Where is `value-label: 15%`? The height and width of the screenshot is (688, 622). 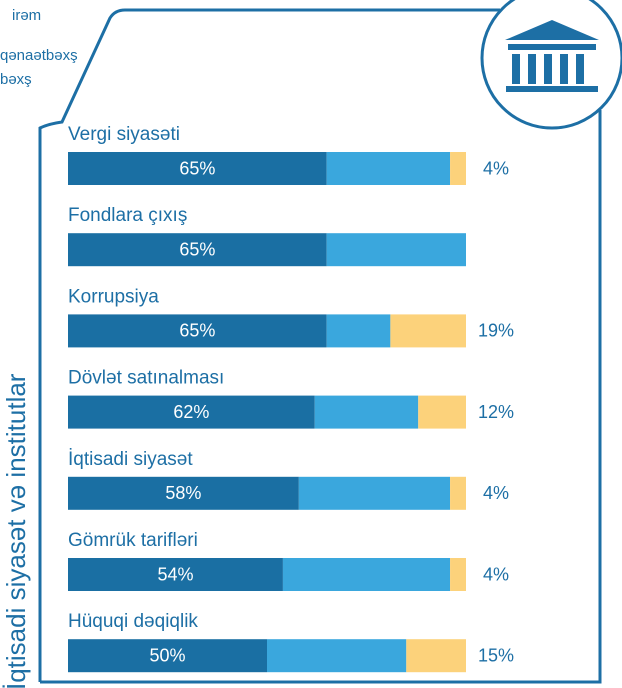 value-label: 15% is located at coordinates (496, 655).